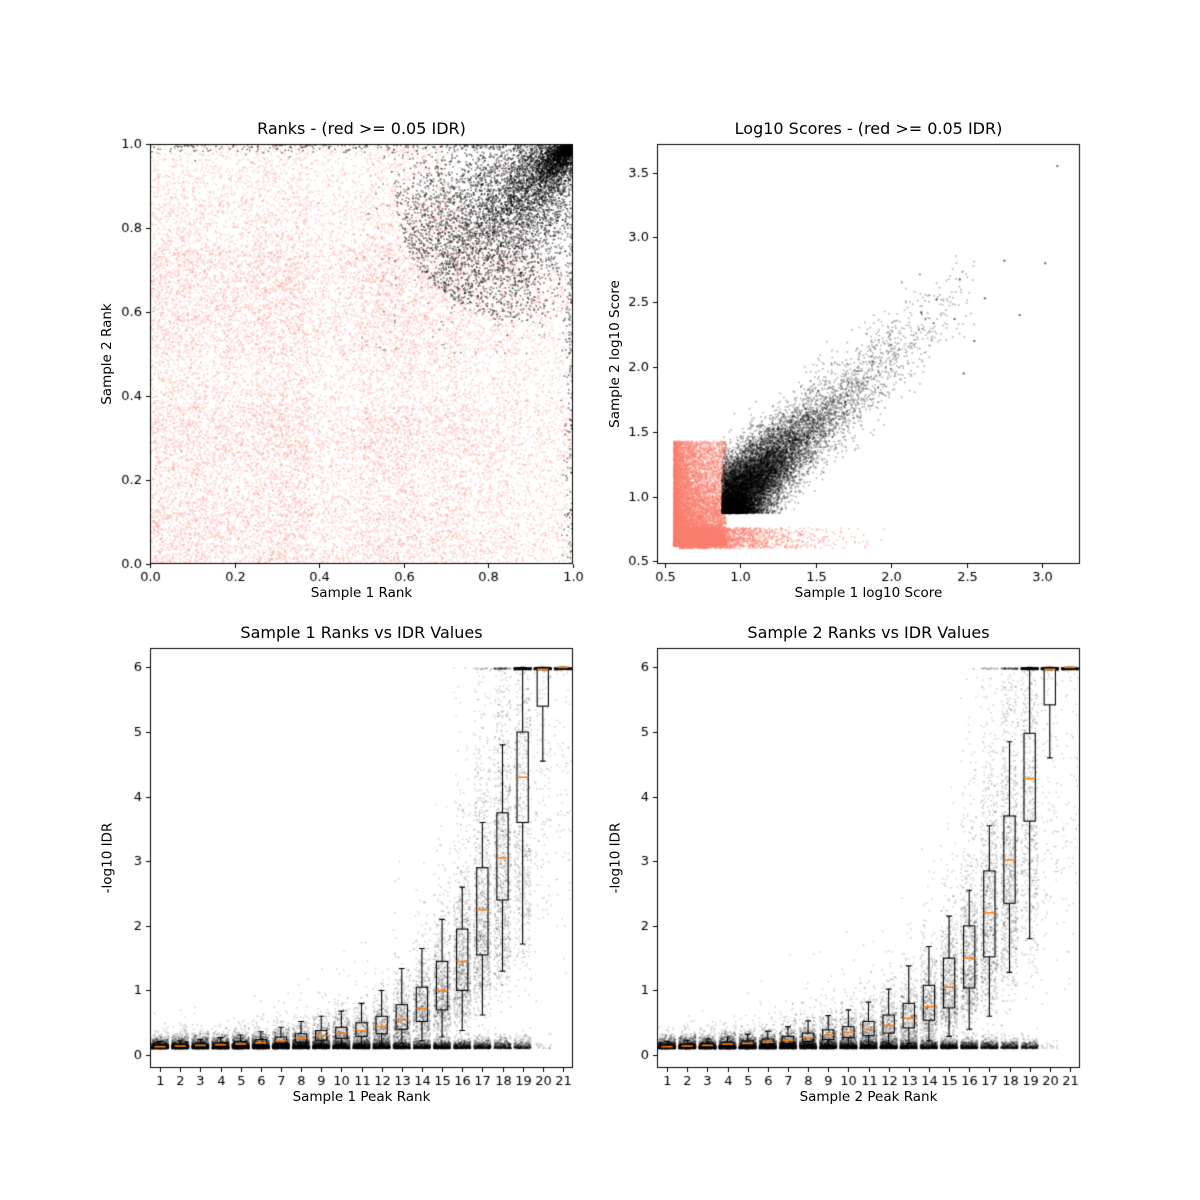  What do you see at coordinates (868, 593) in the screenshot?
I see `scores-xaxis-label: Sample 1 log10 Score` at bounding box center [868, 593].